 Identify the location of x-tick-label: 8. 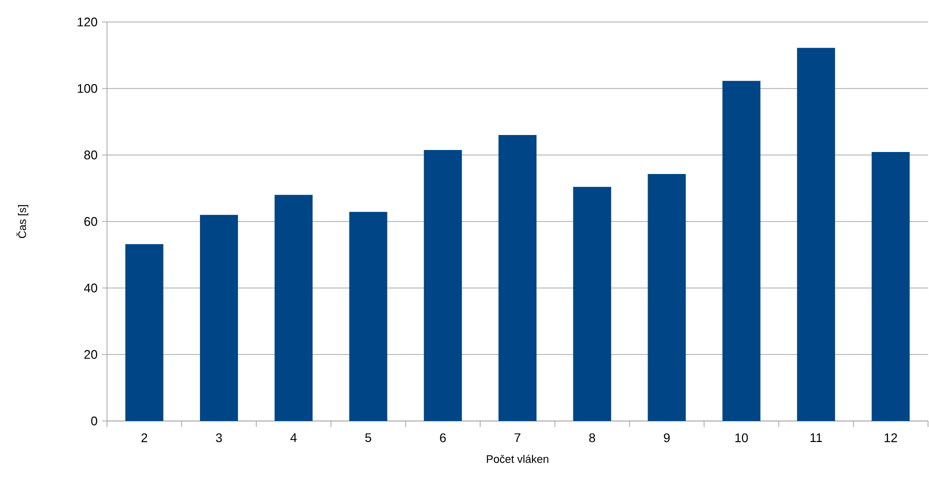
(592, 437).